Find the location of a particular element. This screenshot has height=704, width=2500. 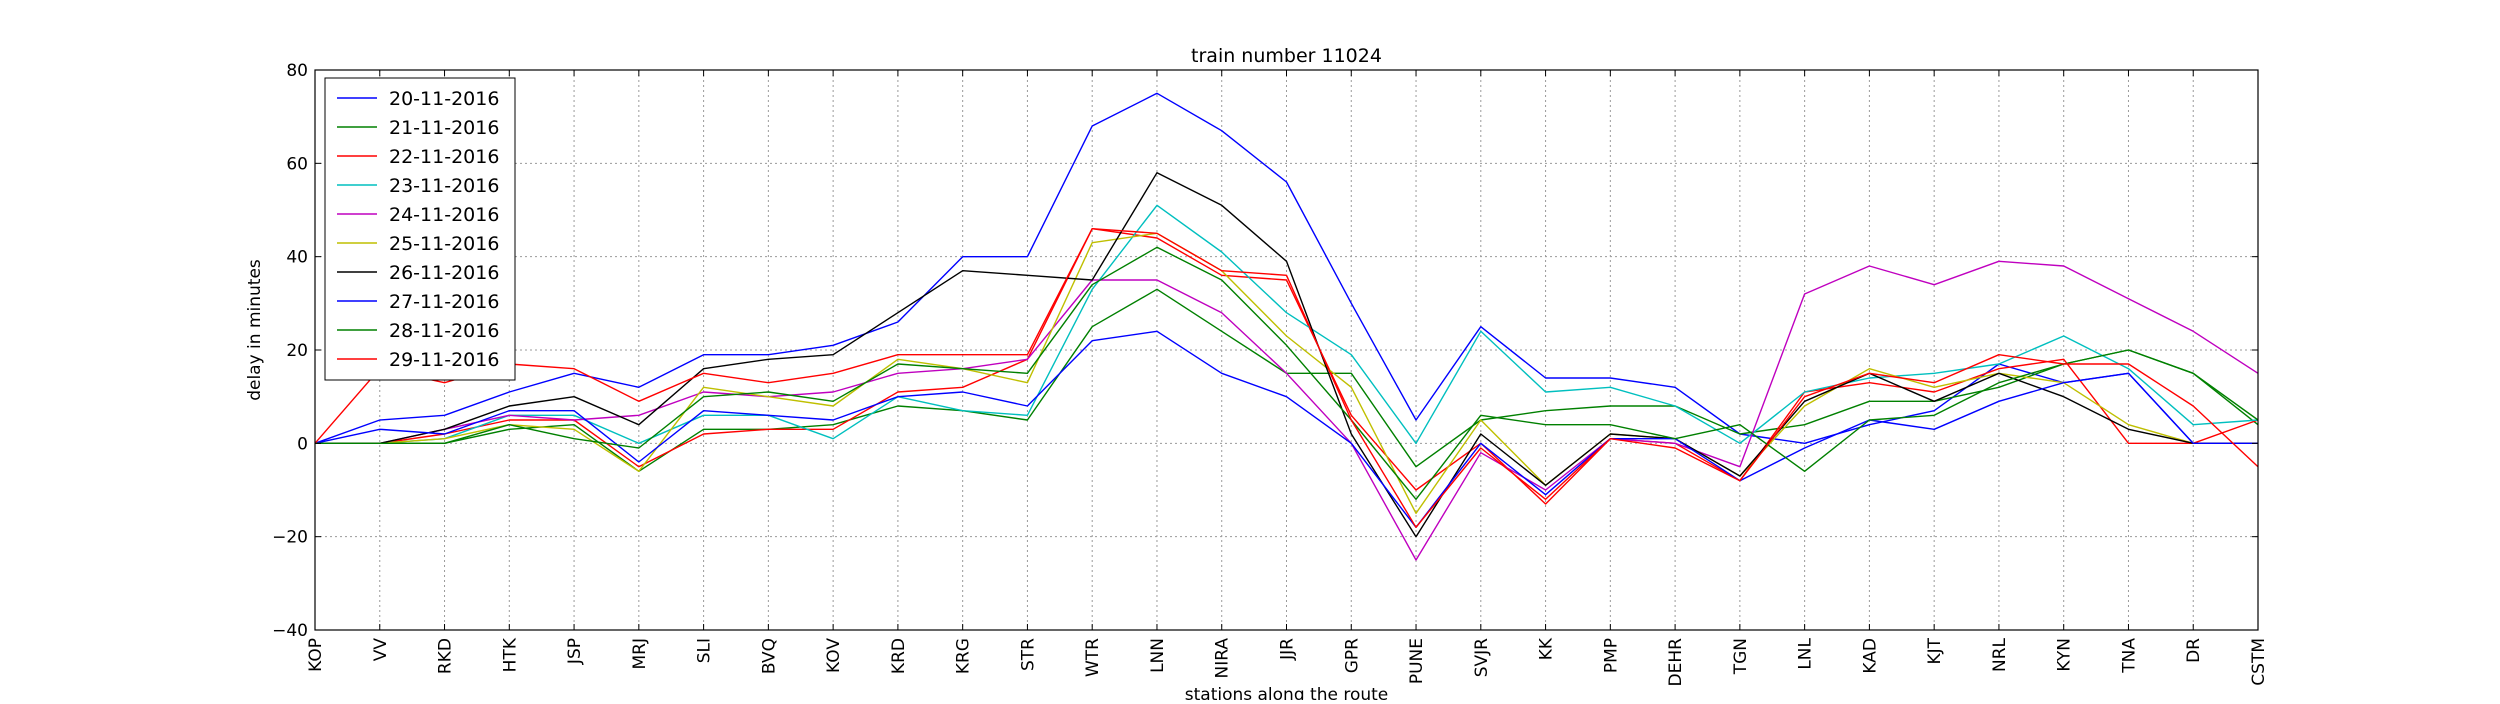

x-tick-label: LNL is located at coordinates (1806, 653).